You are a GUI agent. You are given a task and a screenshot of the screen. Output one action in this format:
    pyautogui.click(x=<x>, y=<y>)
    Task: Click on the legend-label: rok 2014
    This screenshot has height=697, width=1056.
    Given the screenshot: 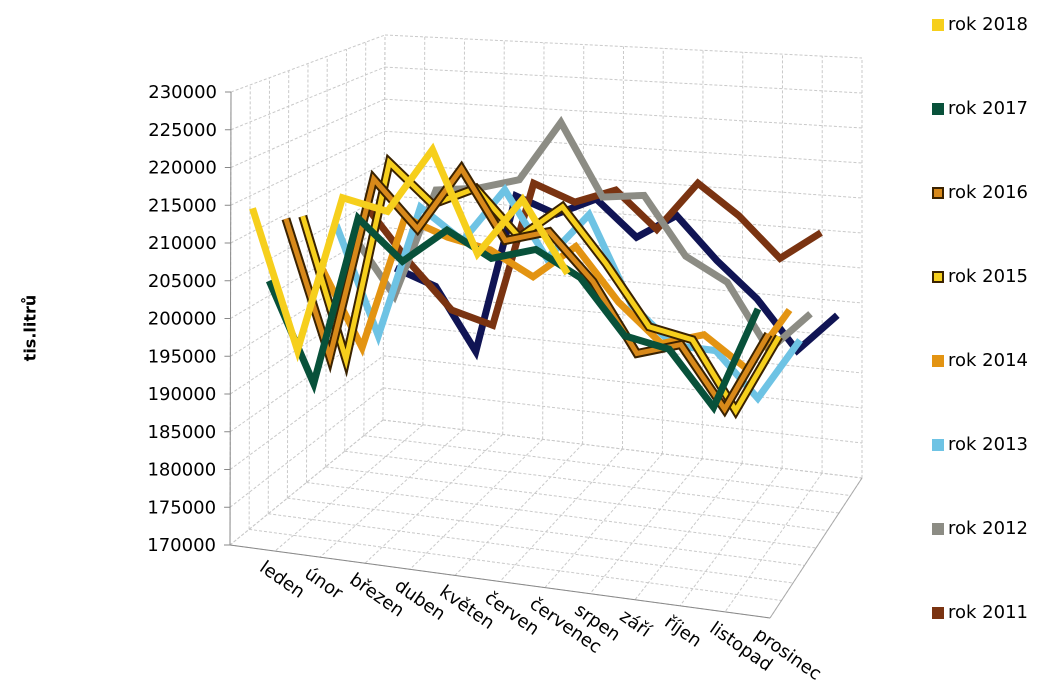 What is the action you would take?
    pyautogui.click(x=988, y=360)
    